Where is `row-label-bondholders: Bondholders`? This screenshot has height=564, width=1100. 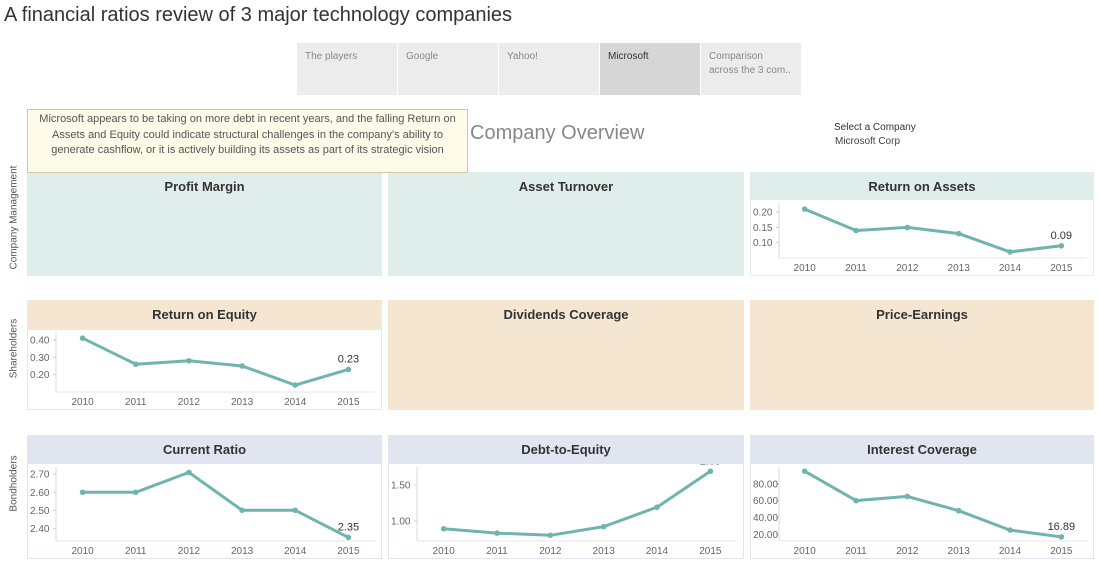 row-label-bondholders: Bondholders is located at coordinates (14, 483).